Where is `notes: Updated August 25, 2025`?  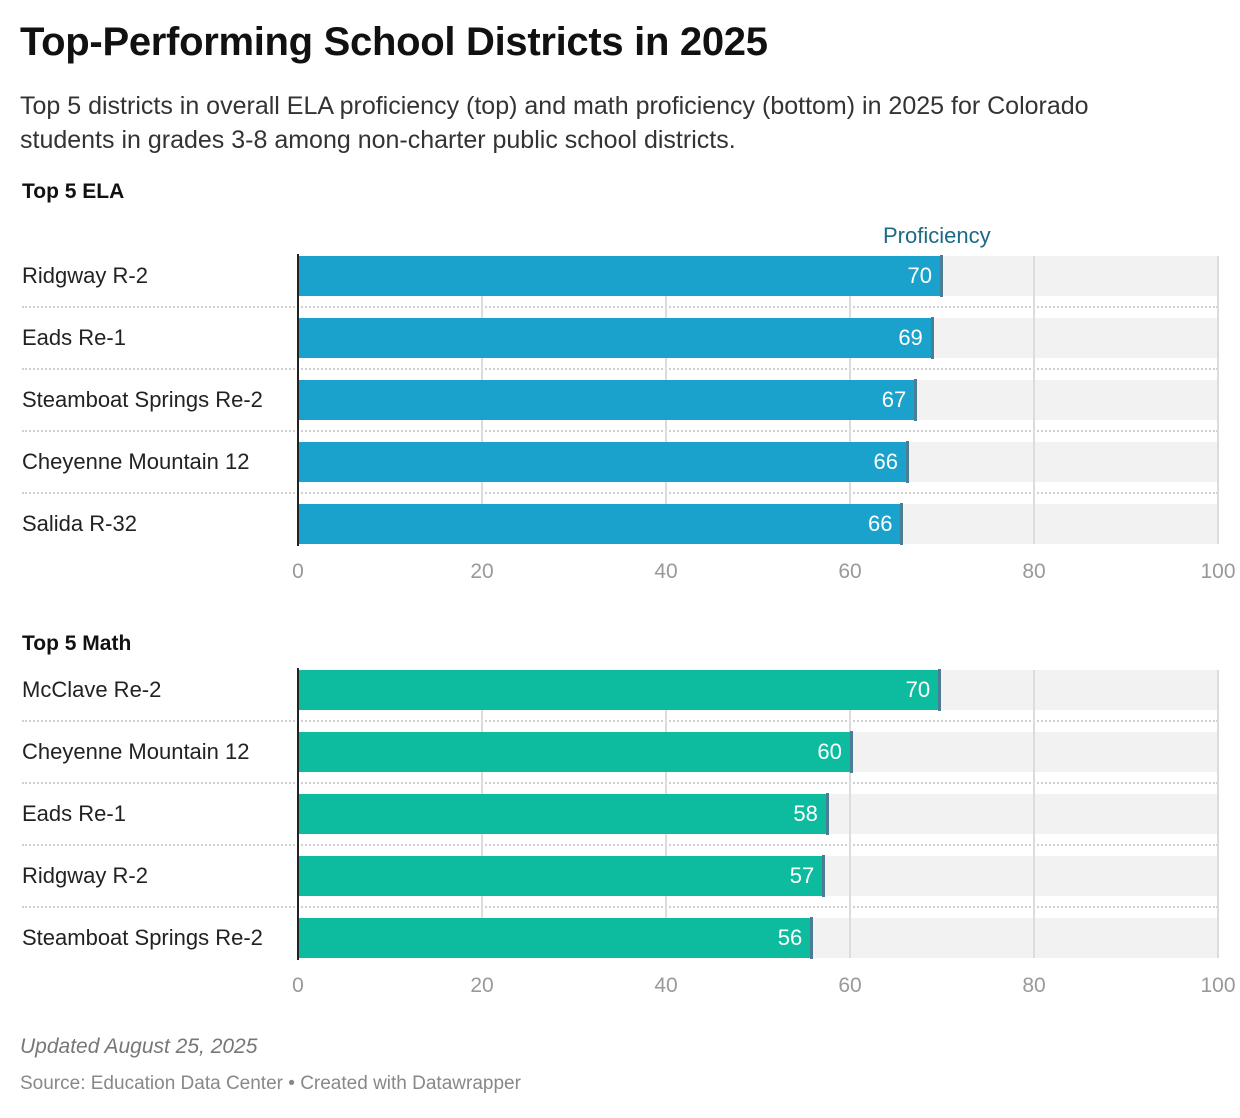
notes: Updated August 25, 2025 is located at coordinates (139, 1046).